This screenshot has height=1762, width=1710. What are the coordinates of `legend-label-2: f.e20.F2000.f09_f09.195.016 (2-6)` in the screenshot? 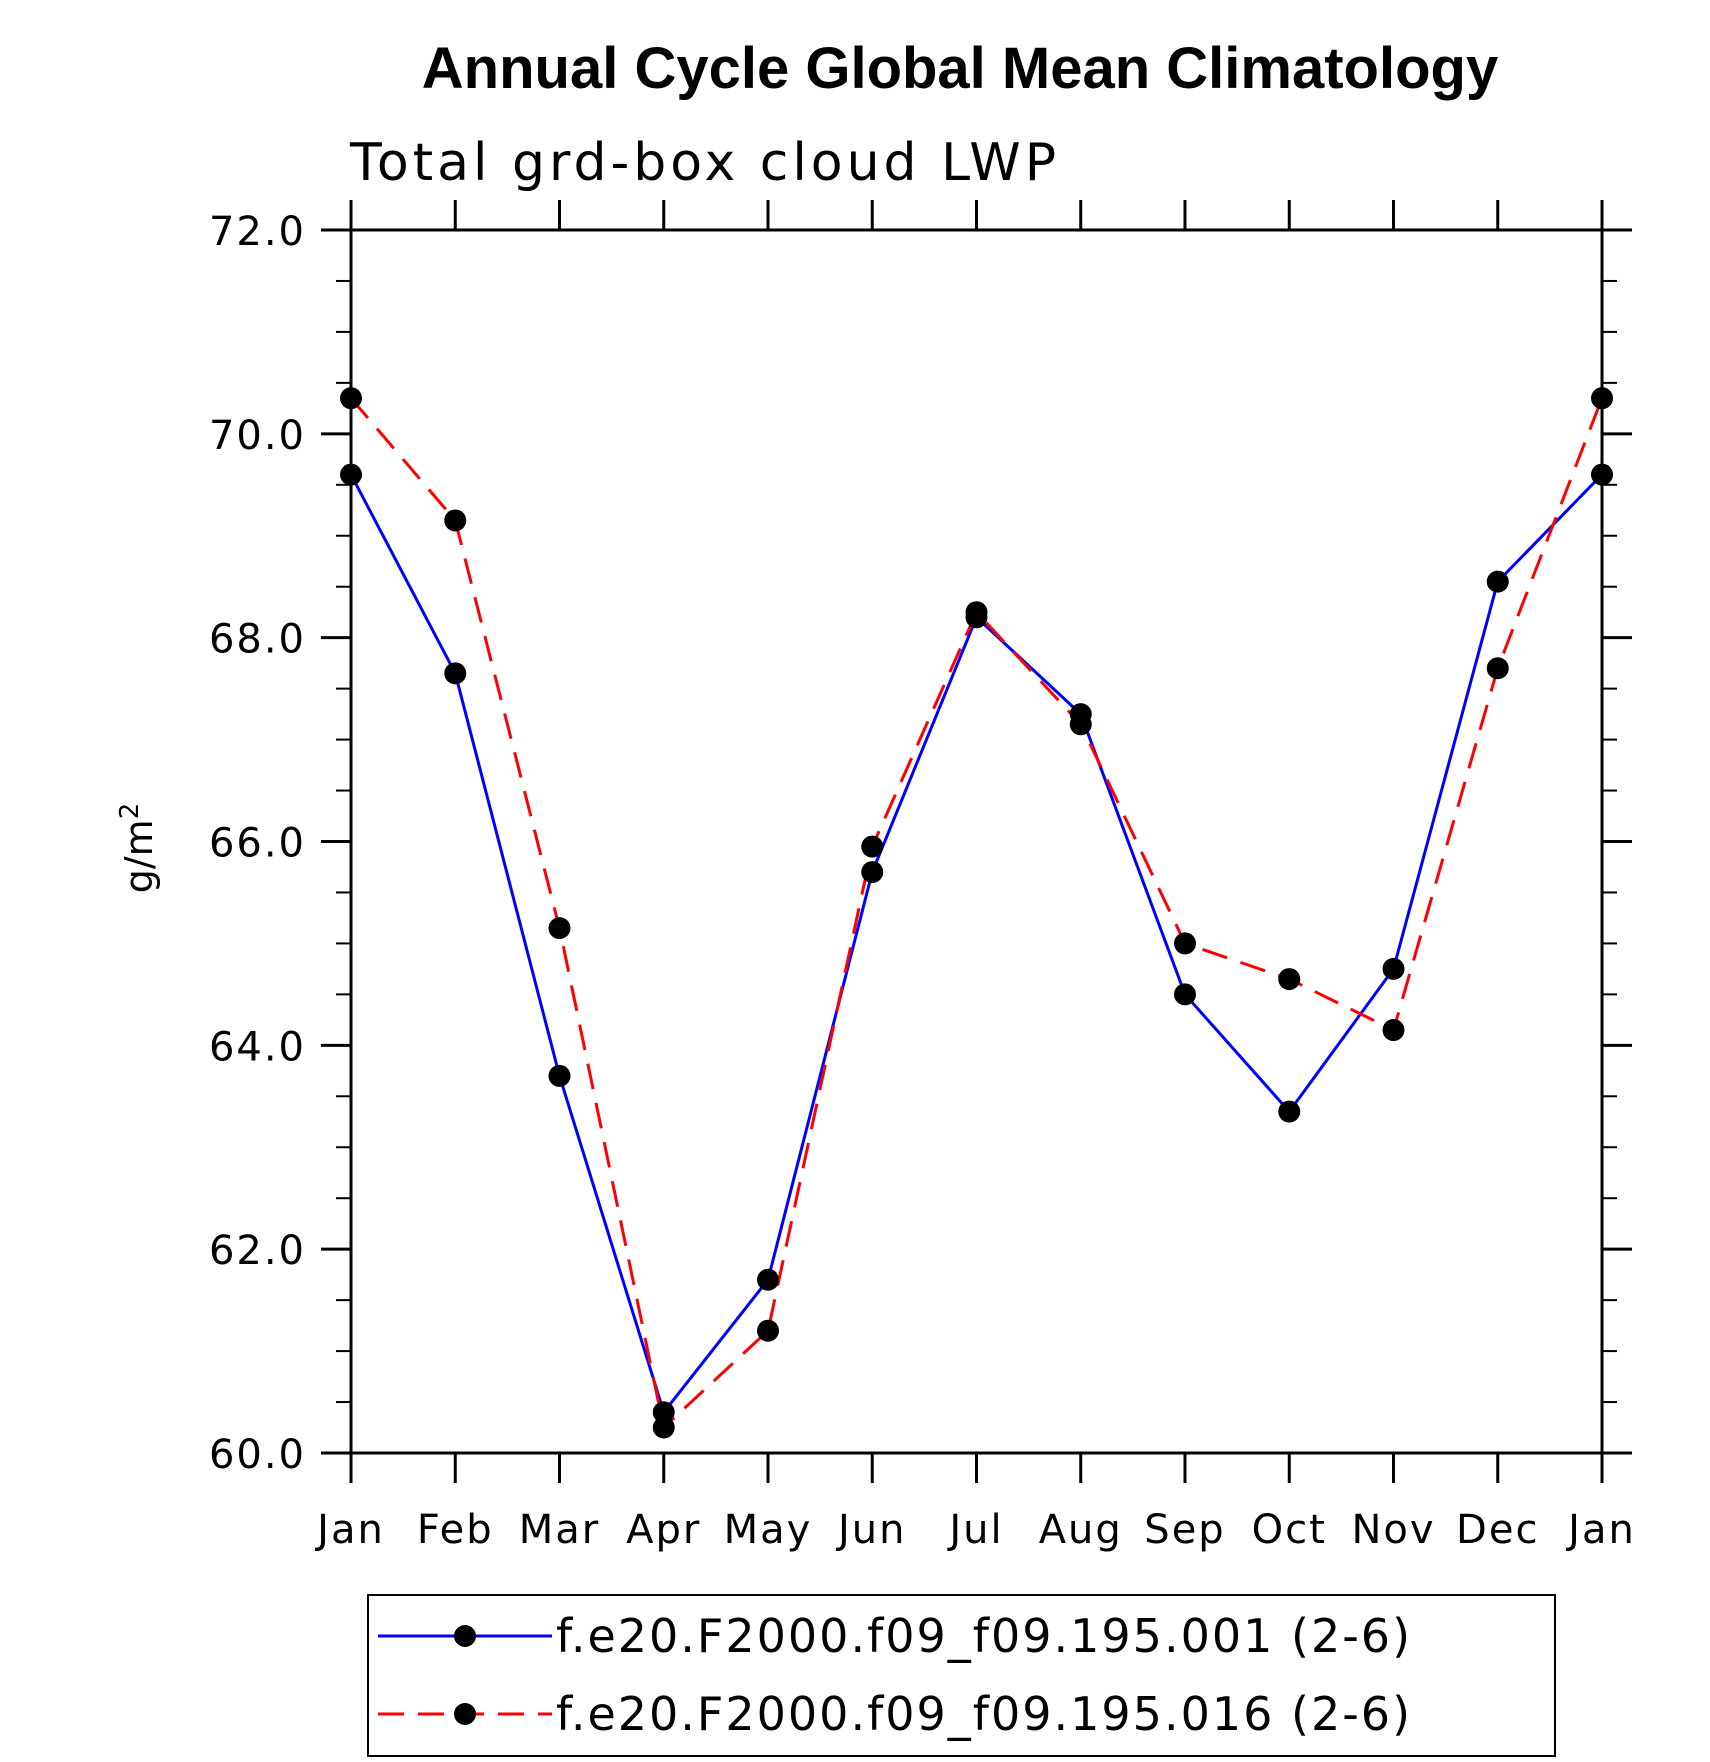 It's located at (984, 1714).